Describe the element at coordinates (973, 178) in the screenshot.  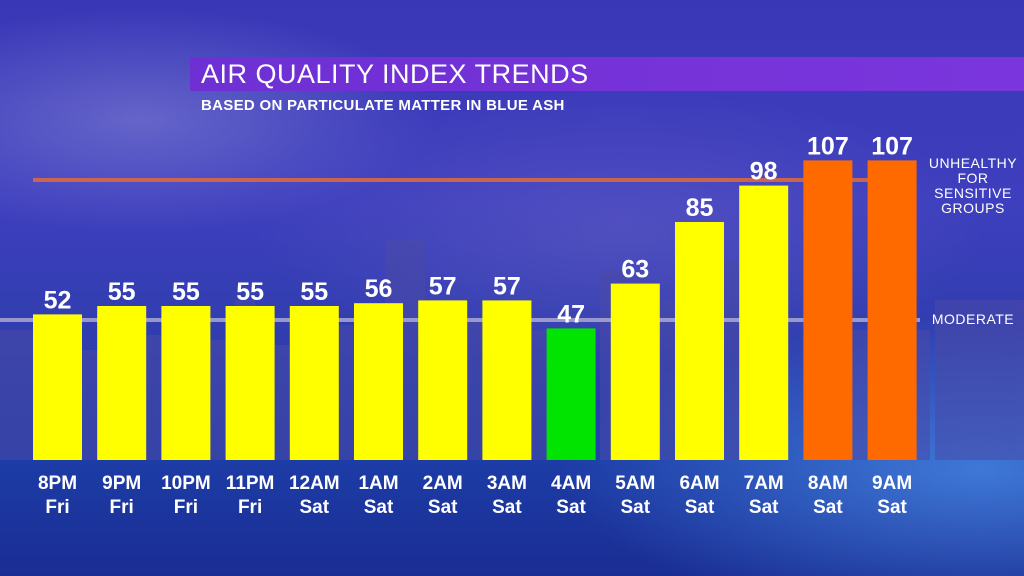
I see `reference-label-line: FOR` at that location.